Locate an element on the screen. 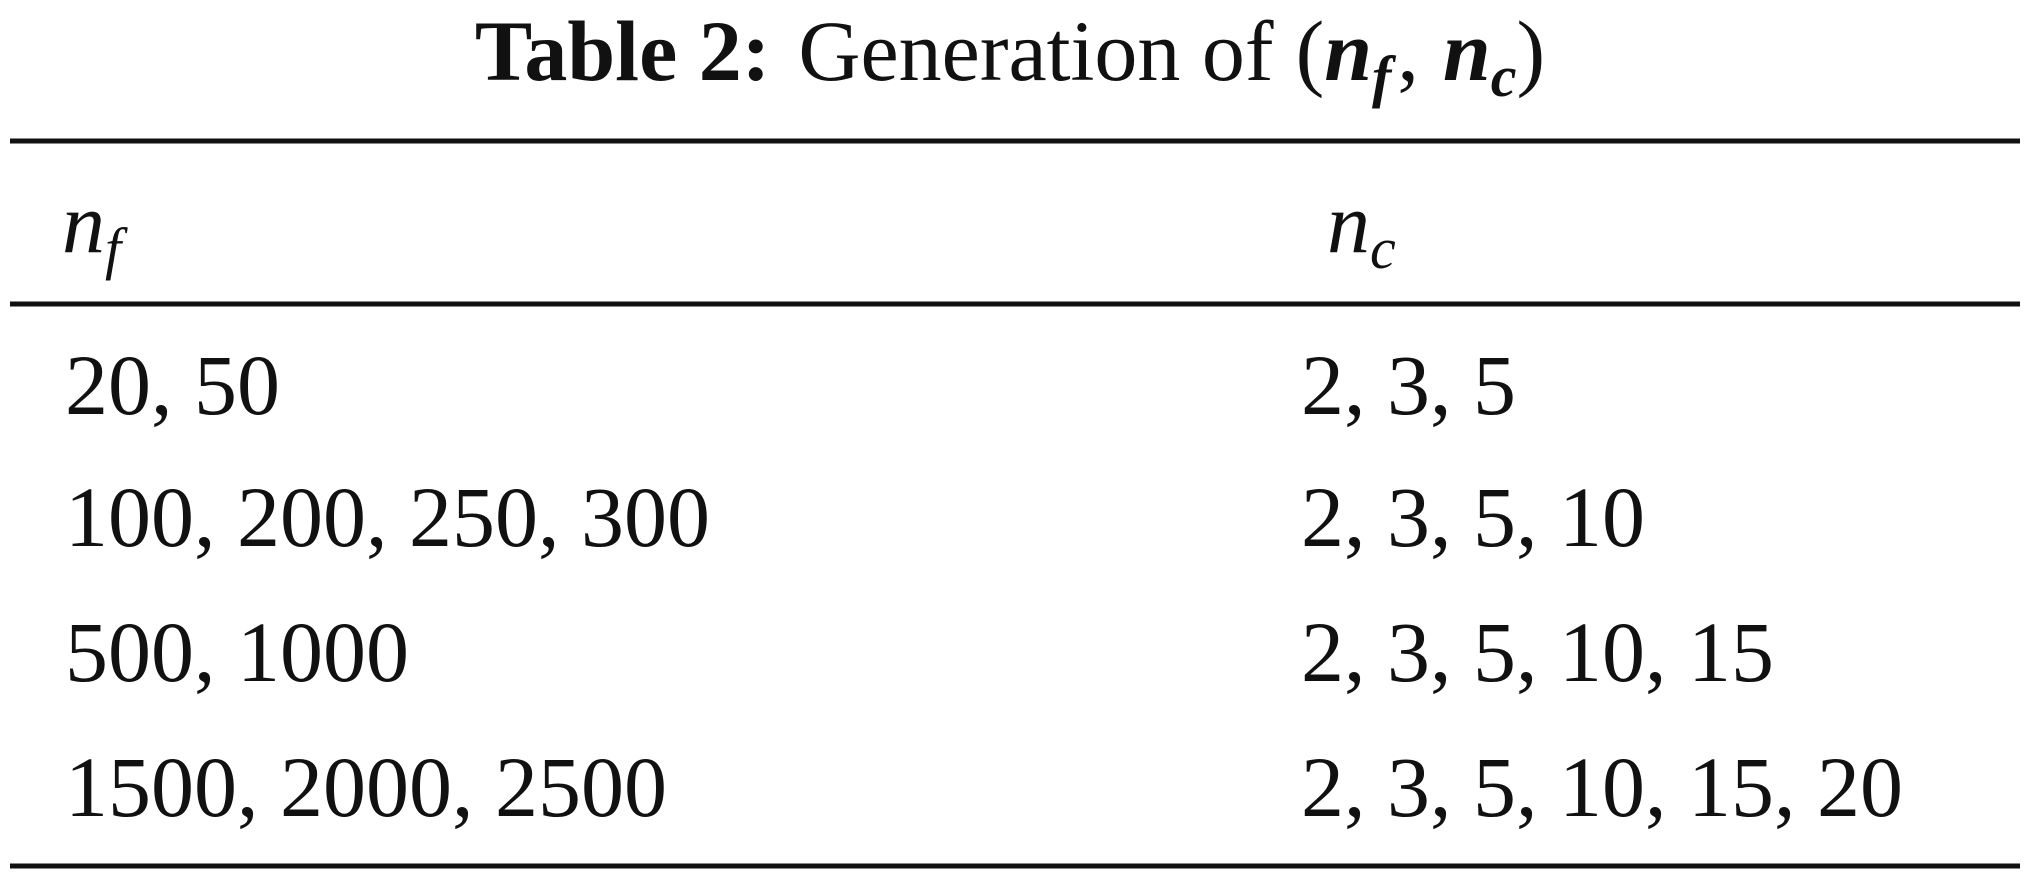 This screenshot has height=881, width=2030. caption-label: Table 2: is located at coordinates (623, 51).